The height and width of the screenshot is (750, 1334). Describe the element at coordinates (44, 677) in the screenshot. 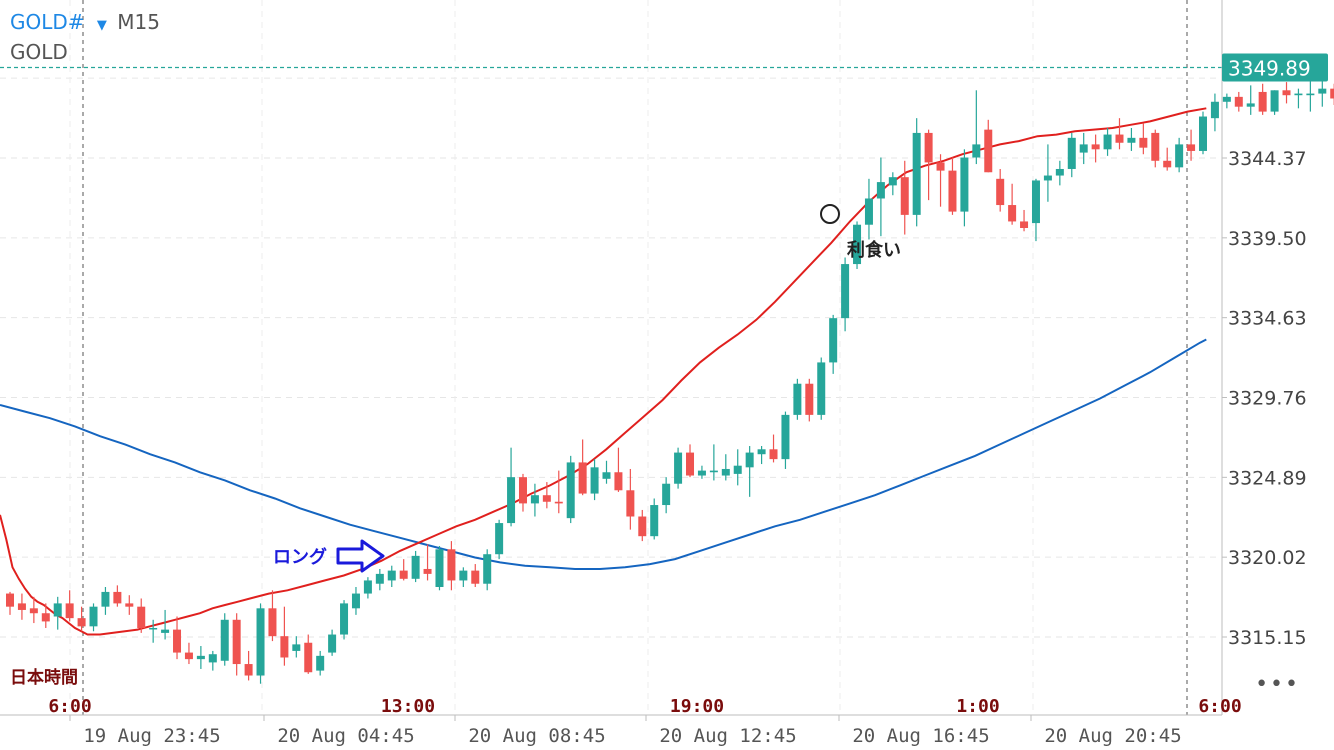

I see `jst-label: 日本時間` at that location.